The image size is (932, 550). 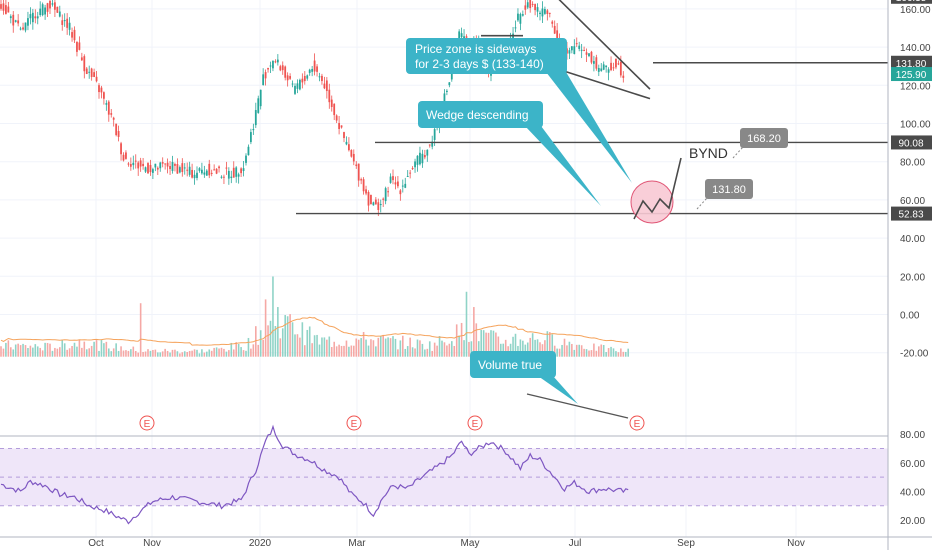 I want to click on rsi-tick-label-0: 80.00, so click(x=912, y=435).